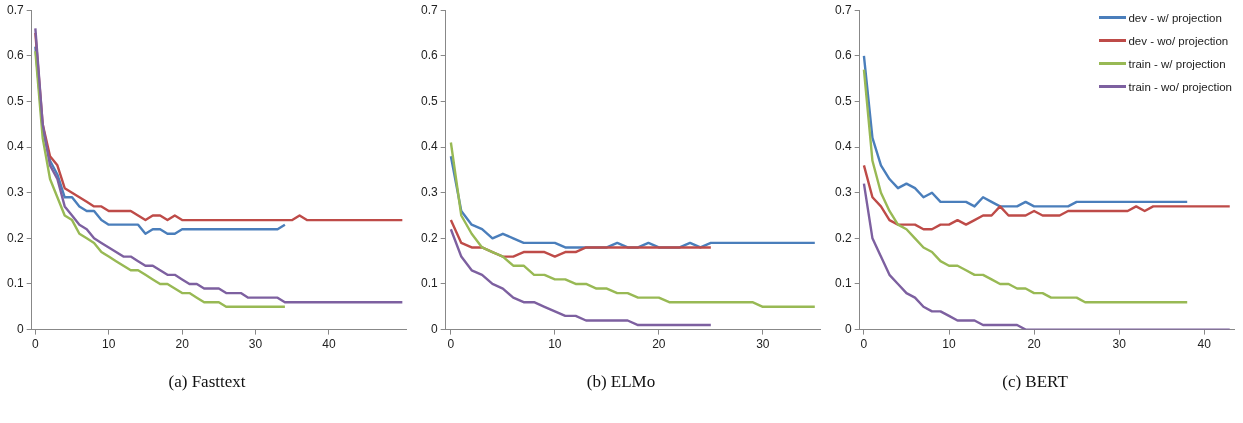  What do you see at coordinates (621, 382) in the screenshot?
I see `text: (b) ELMo` at bounding box center [621, 382].